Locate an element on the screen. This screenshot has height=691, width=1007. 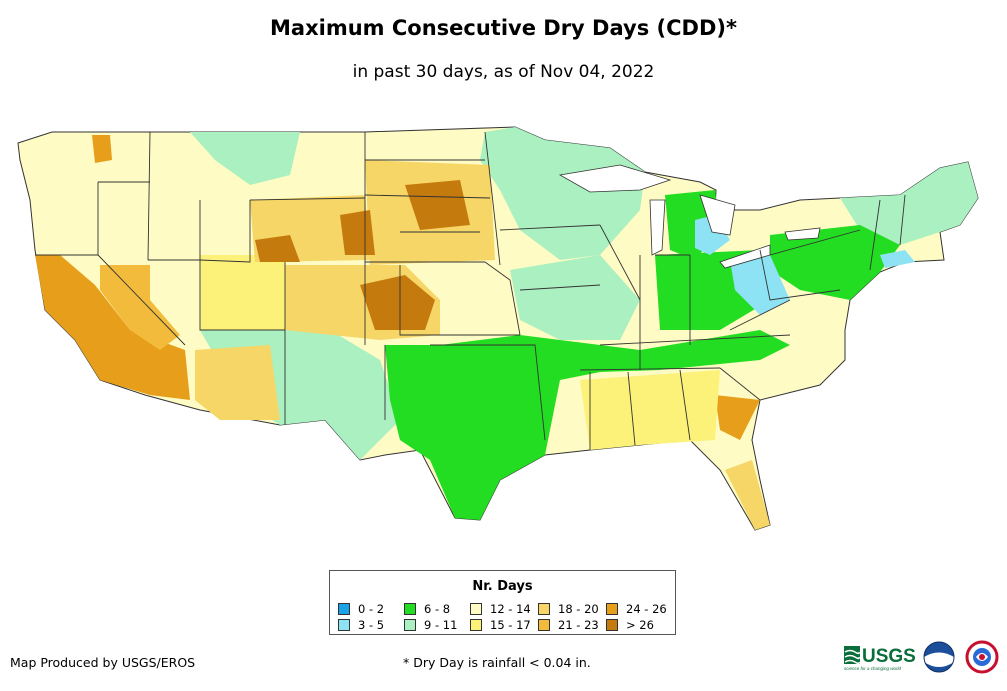
region-dakota-brown is located at coordinates (437, 205).